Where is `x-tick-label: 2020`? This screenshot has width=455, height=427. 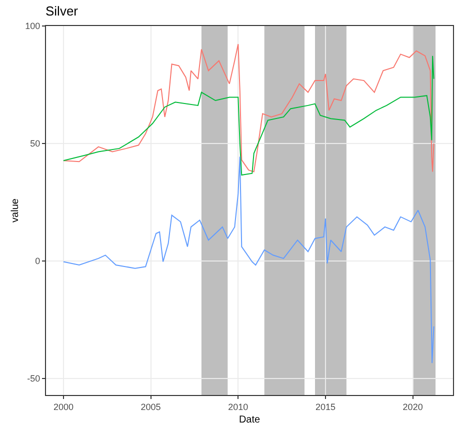
x-tick-label: 2020 is located at coordinates (412, 407).